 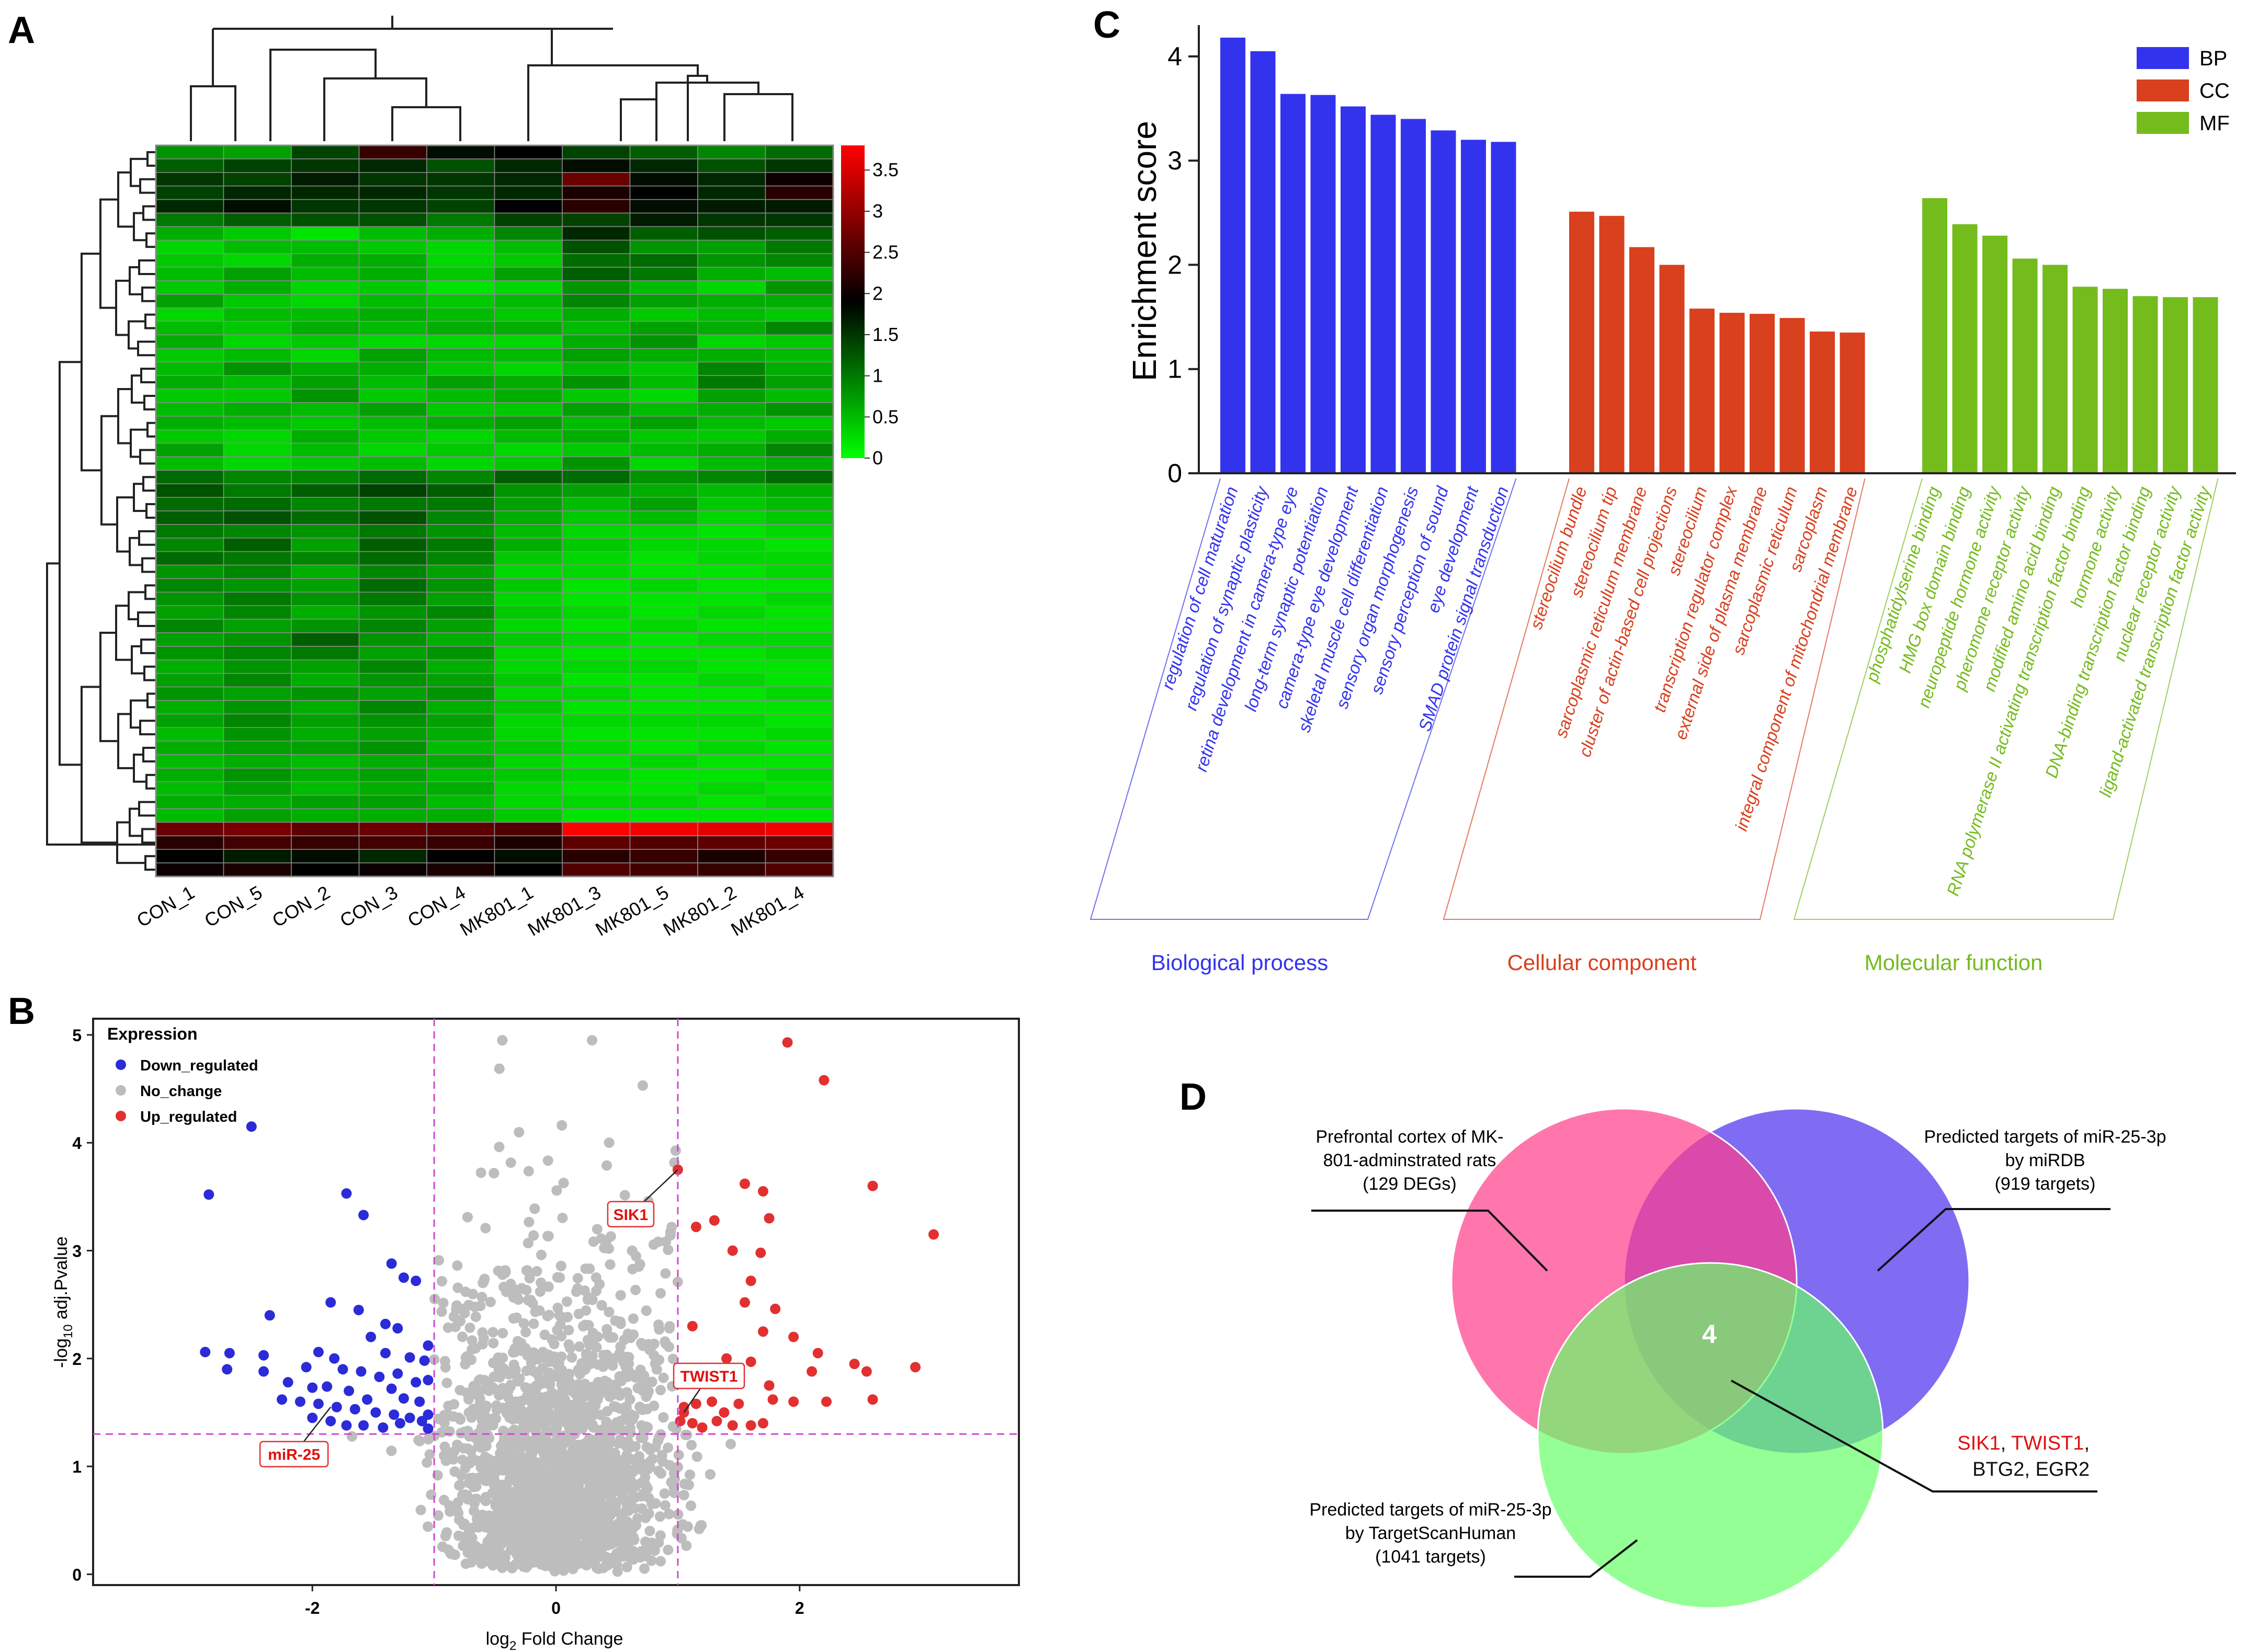 I want to click on group-bracket, so click(x=1303, y=699).